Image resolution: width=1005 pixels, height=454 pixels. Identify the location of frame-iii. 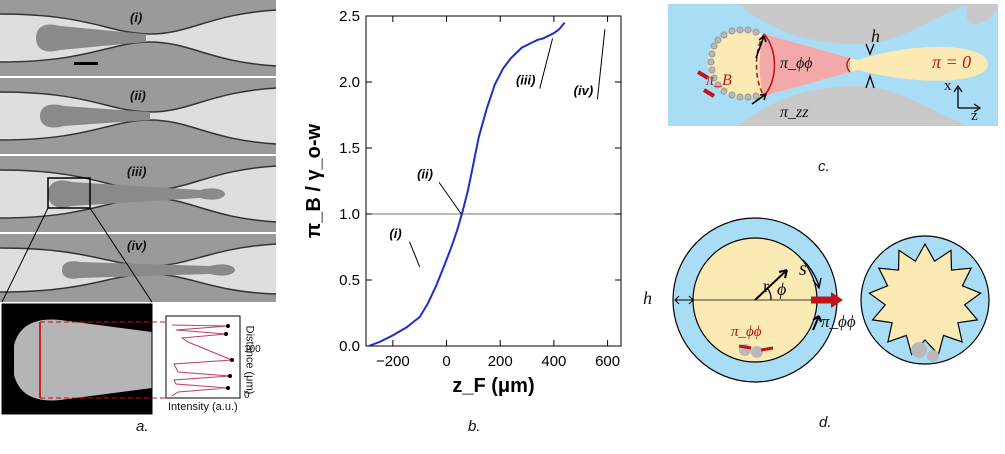
(138, 194).